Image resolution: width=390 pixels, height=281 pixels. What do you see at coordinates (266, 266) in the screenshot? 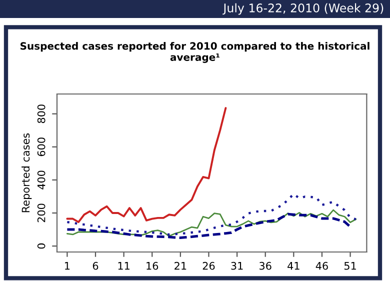
I see `x-tick-label: 36` at bounding box center [266, 266].